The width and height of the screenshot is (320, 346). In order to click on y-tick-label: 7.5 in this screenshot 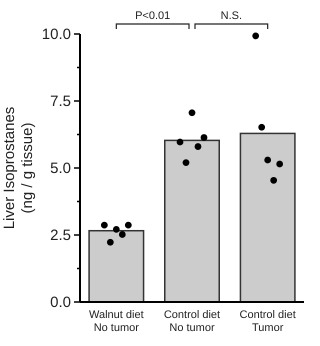, I will do `click(60, 101)`.